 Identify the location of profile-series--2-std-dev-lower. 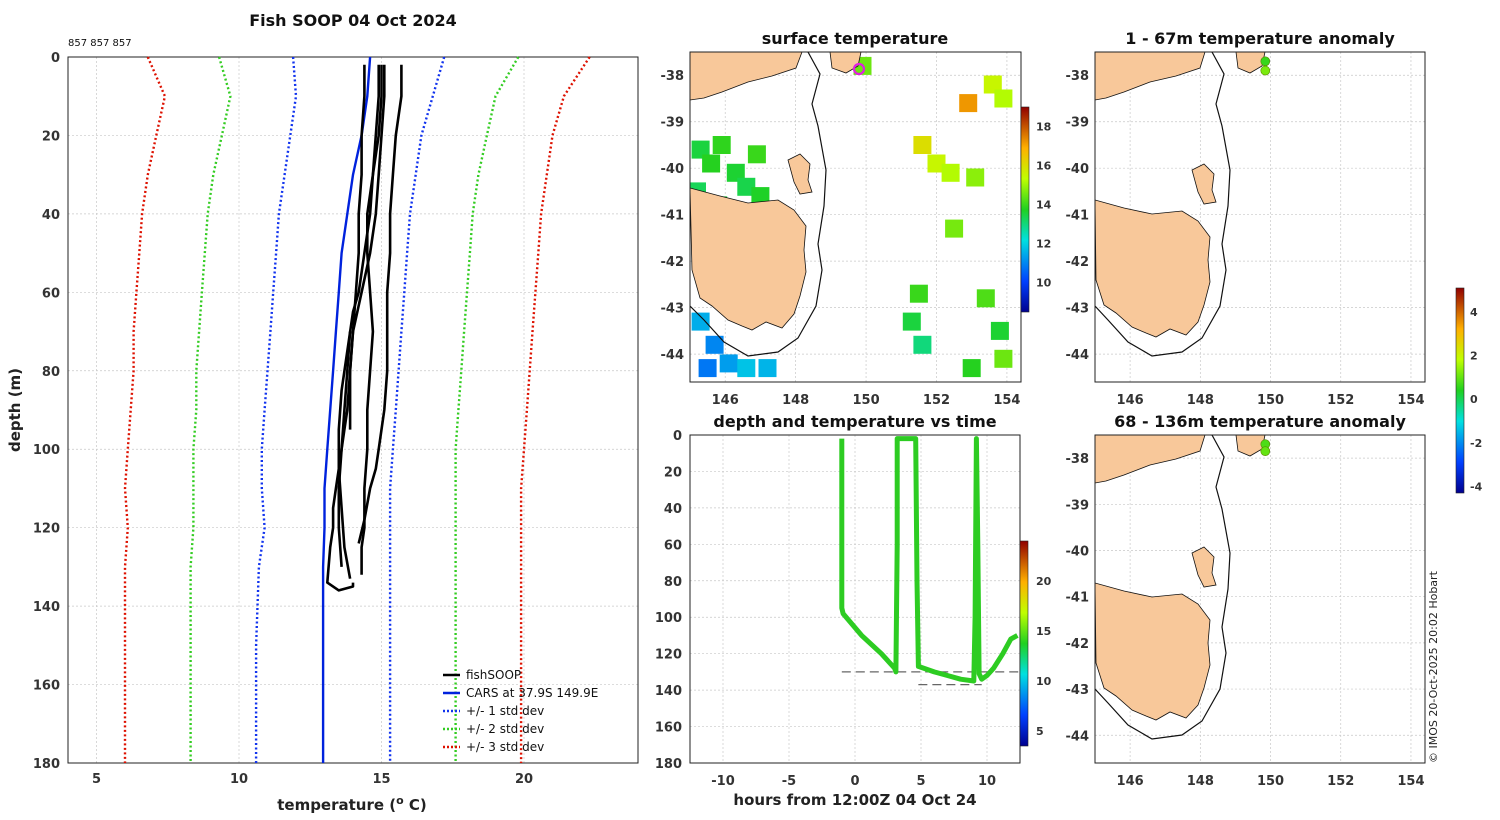
(210, 409).